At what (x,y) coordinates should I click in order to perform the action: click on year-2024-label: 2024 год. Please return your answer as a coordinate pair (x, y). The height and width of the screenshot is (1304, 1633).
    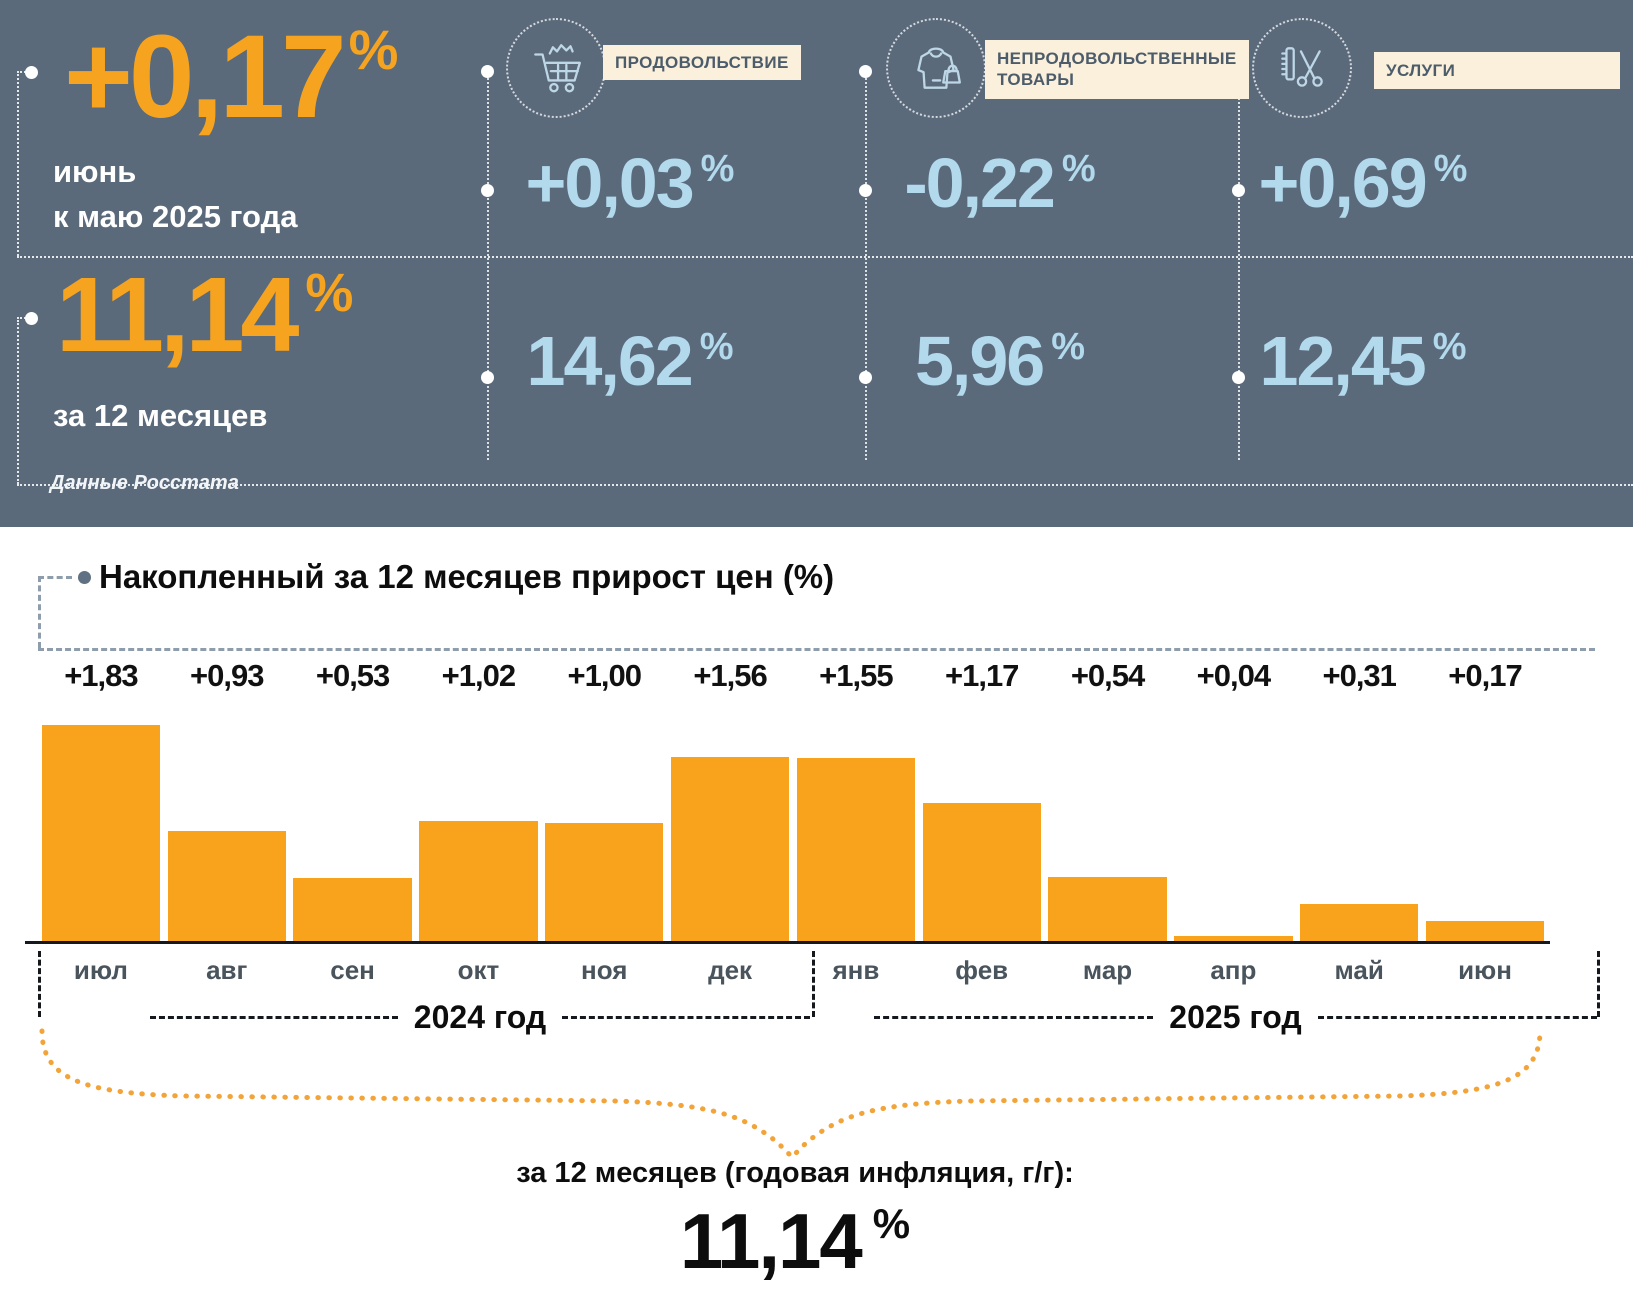
    Looking at the image, I should click on (480, 1016).